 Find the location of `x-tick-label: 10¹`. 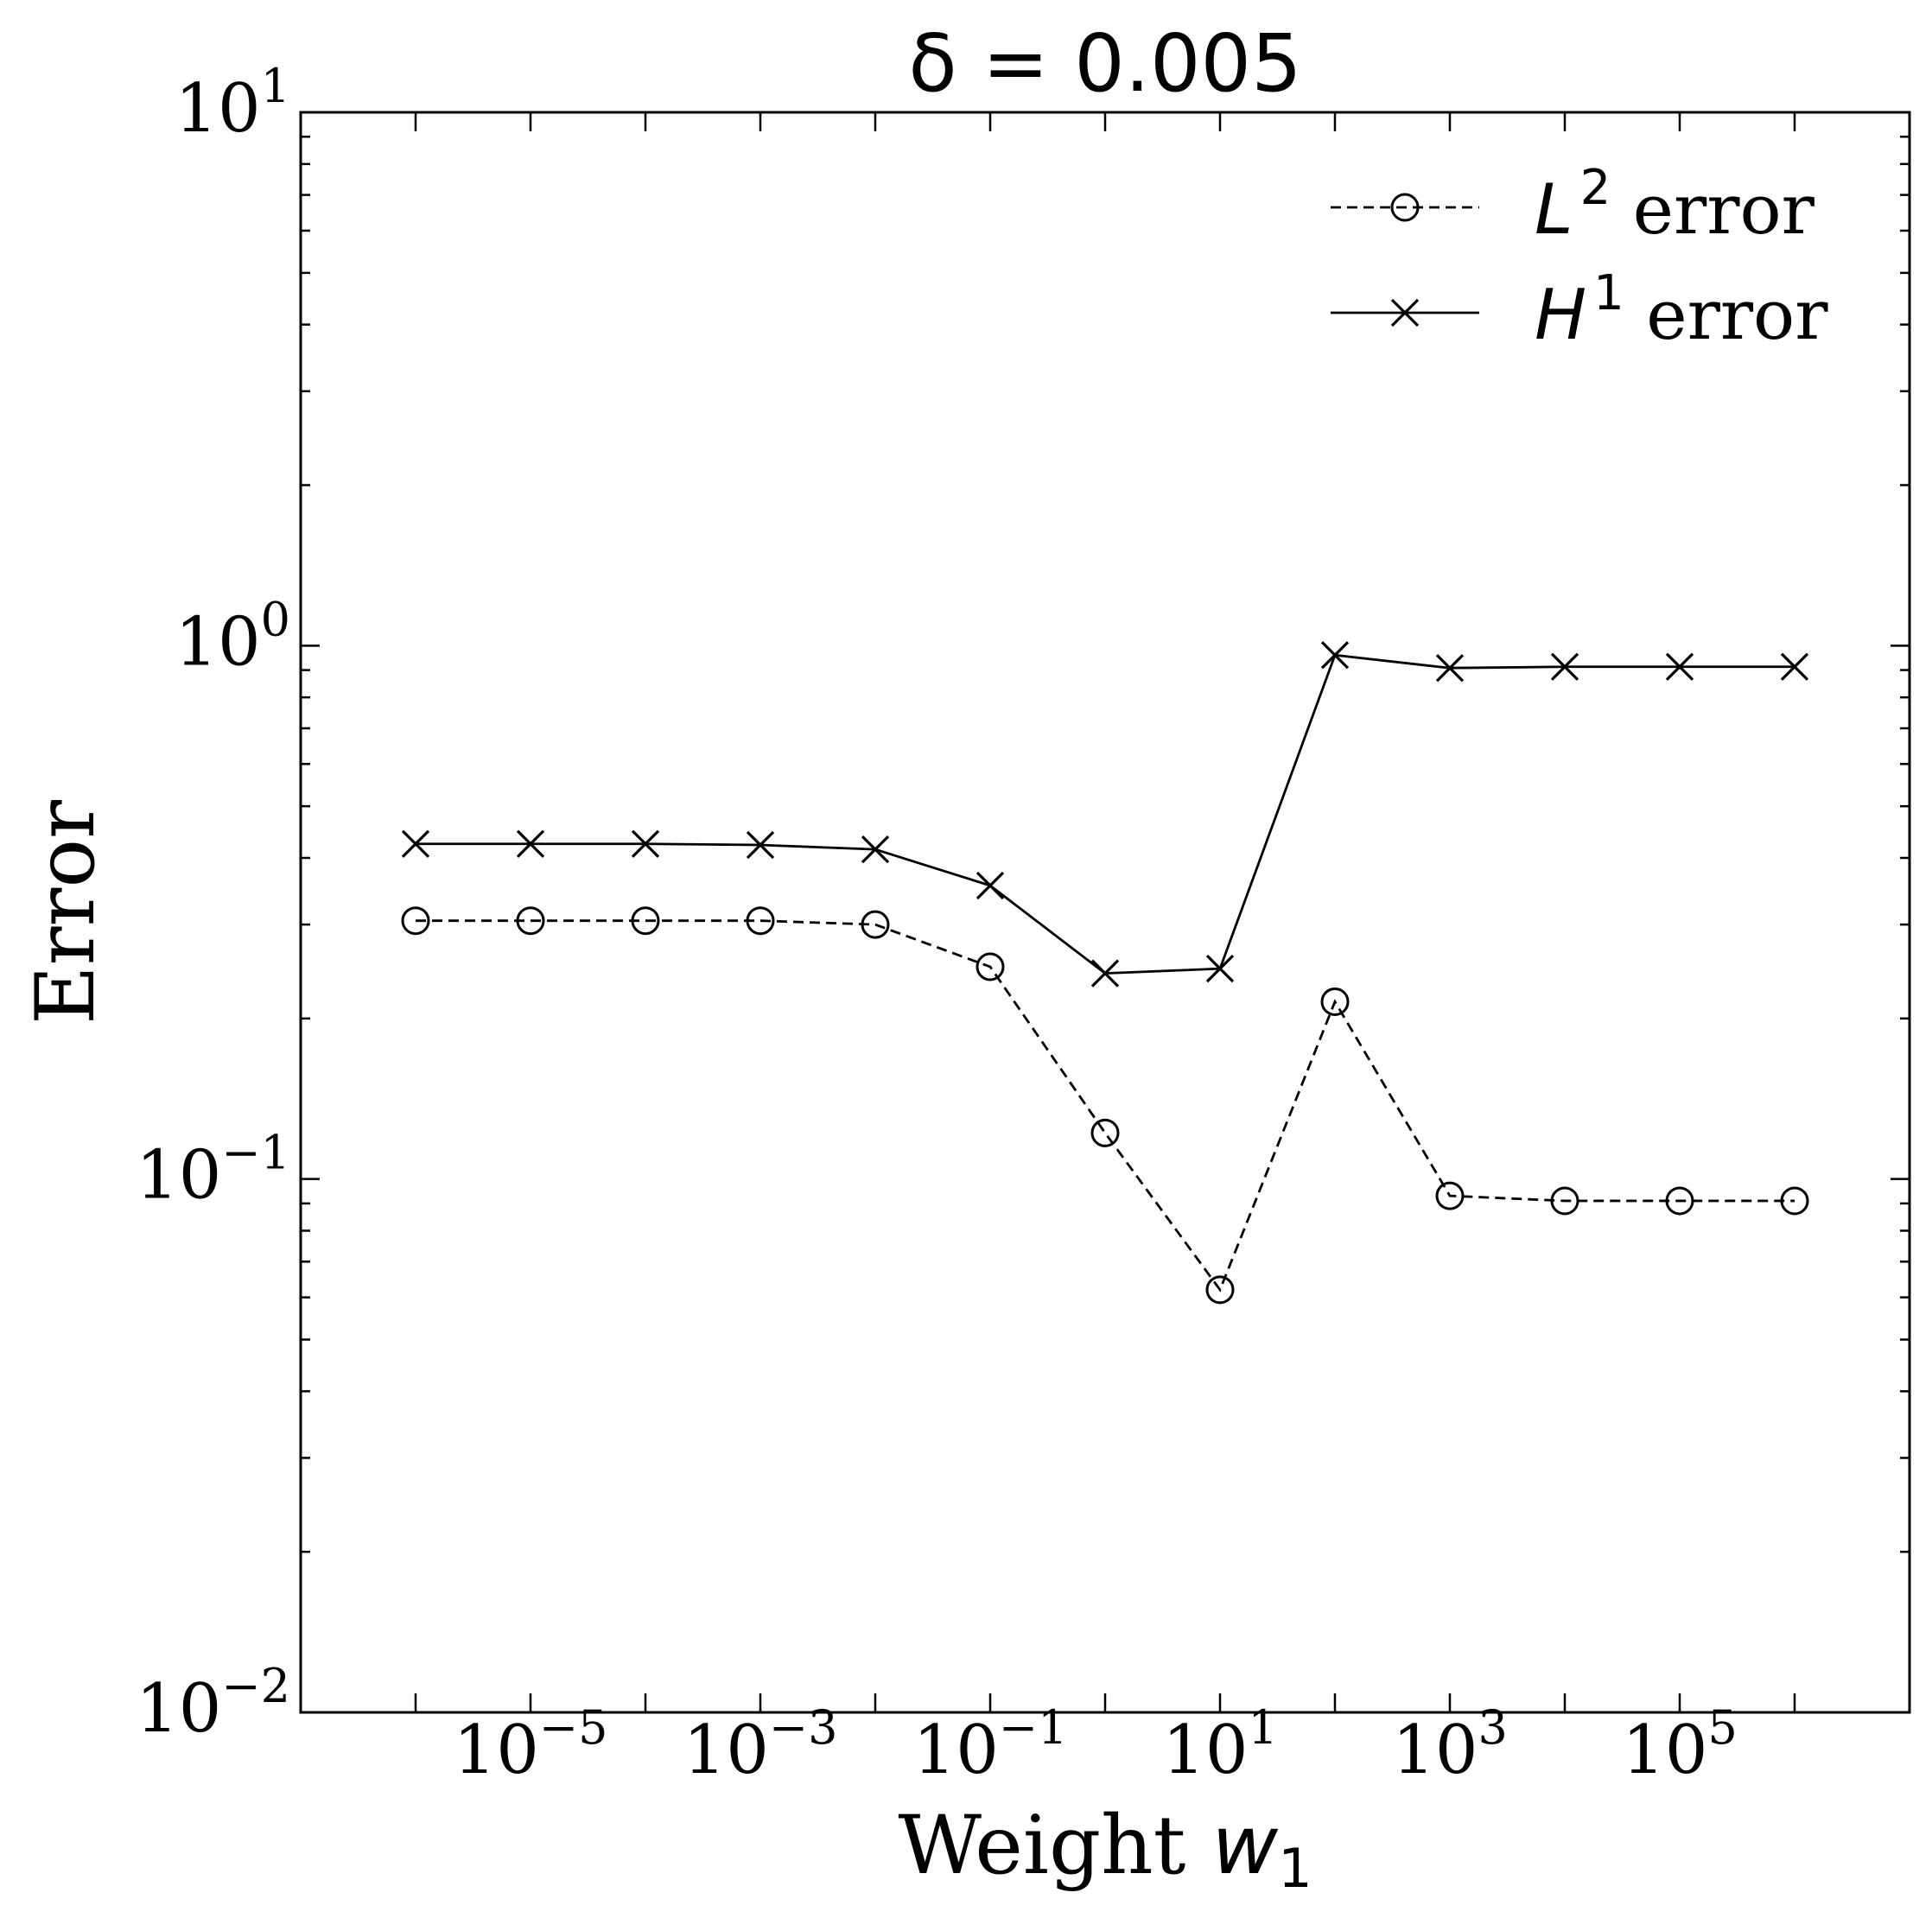

x-tick-label: 10¹ is located at coordinates (1220, 1744).